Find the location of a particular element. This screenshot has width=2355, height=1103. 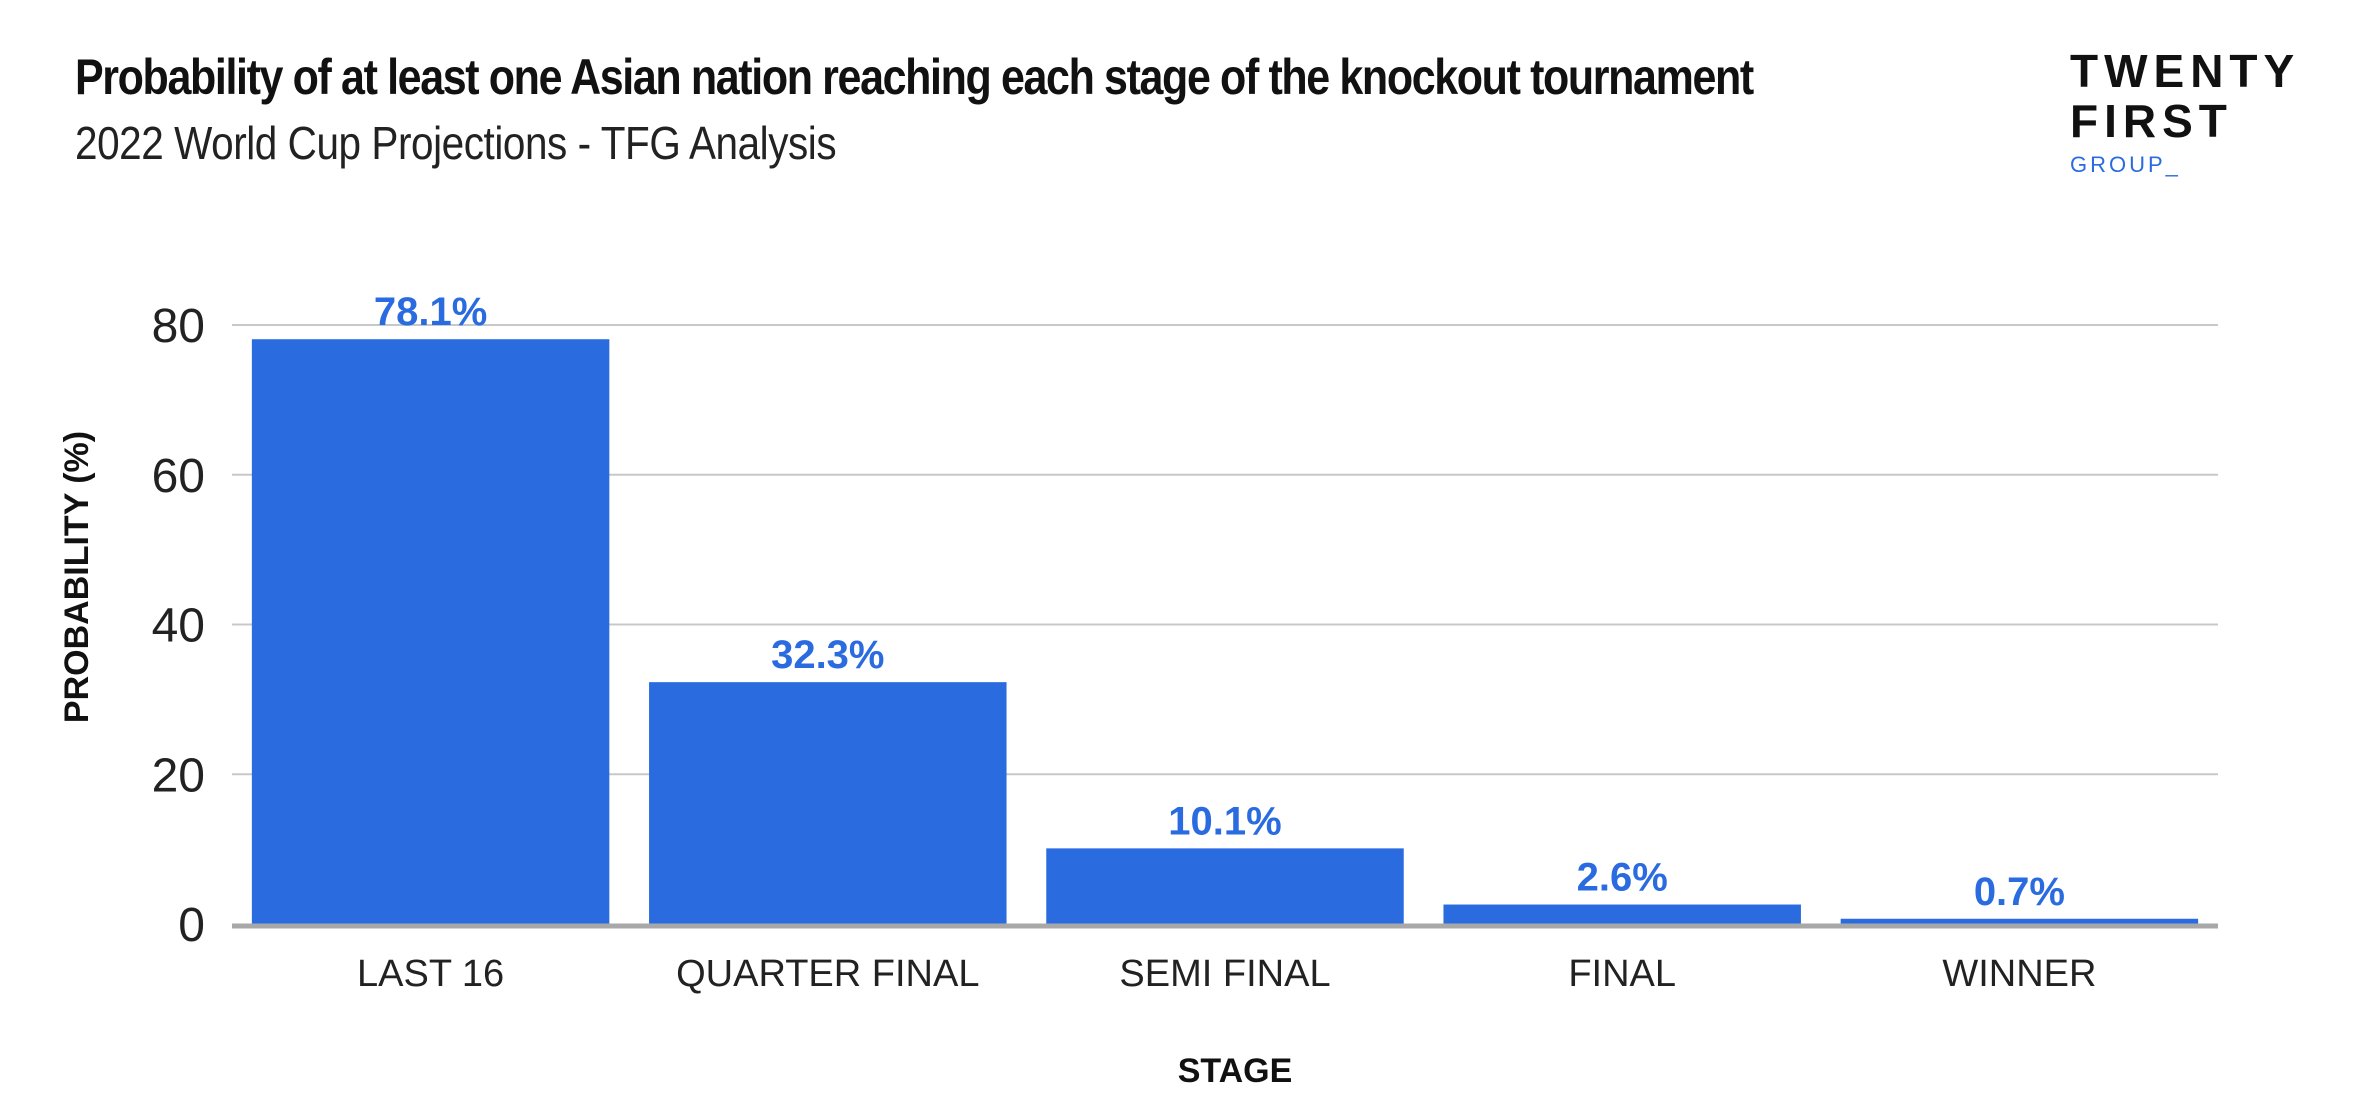

logo-line-2: FIRST is located at coordinates (2151, 121).